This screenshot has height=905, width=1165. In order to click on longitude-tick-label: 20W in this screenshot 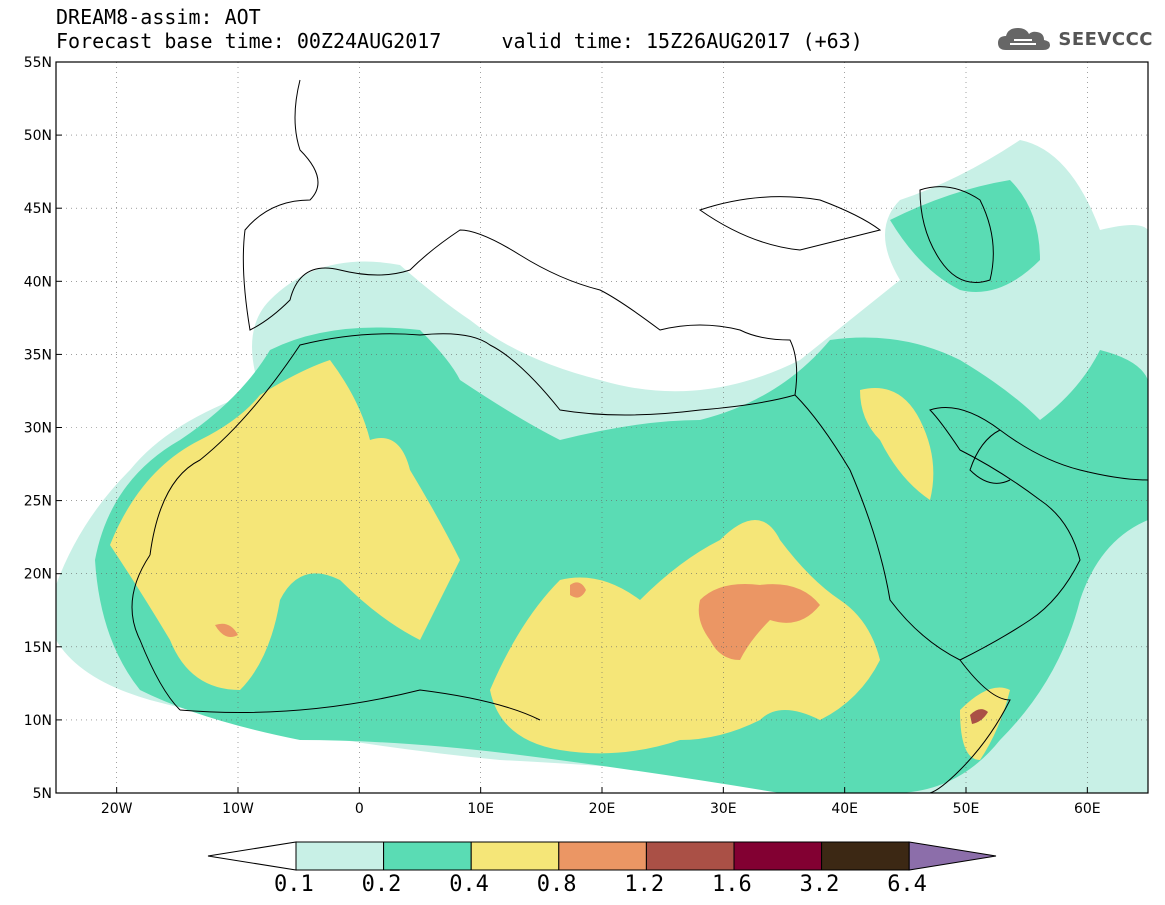, I will do `click(117, 809)`.